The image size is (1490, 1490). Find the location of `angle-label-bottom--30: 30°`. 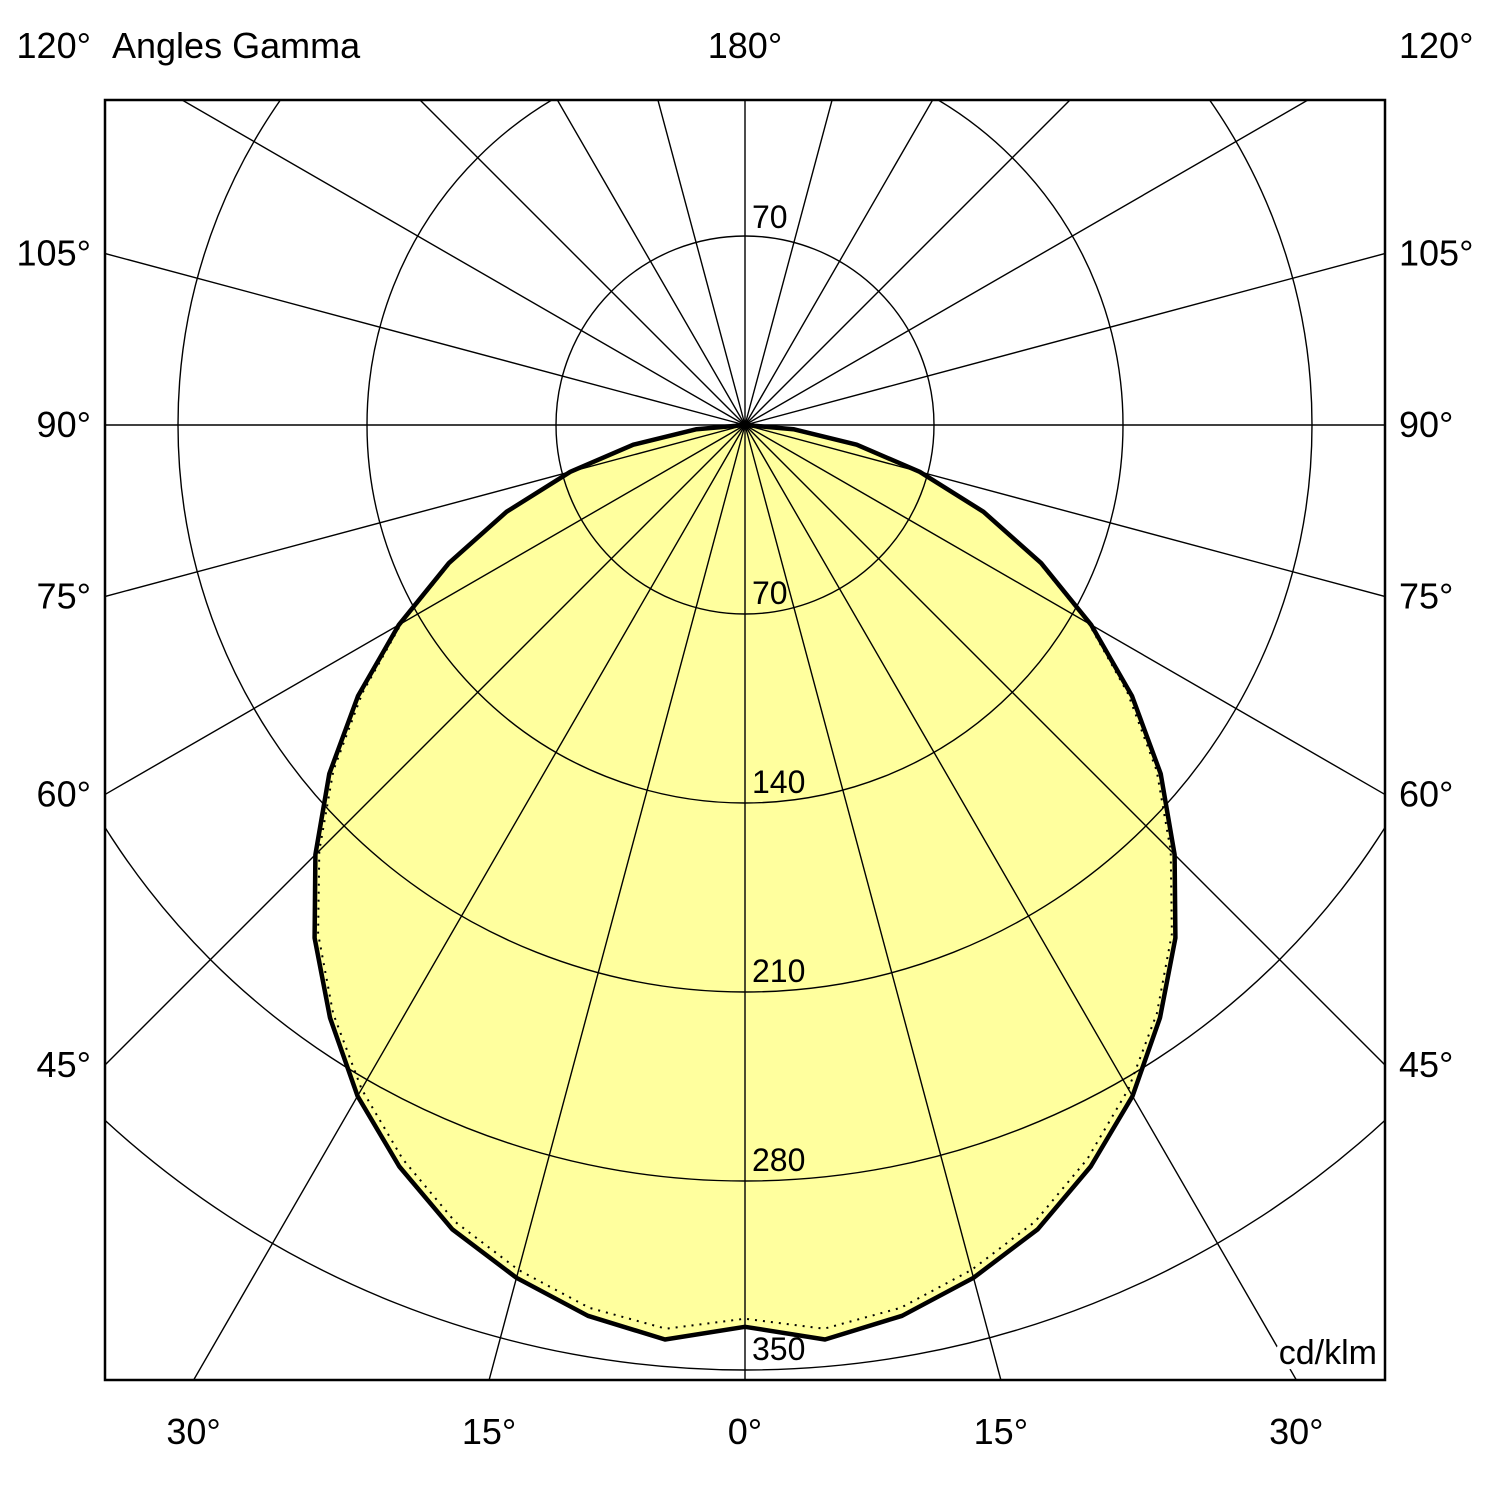

angle-label-bottom--30: 30° is located at coordinates (193, 1431).